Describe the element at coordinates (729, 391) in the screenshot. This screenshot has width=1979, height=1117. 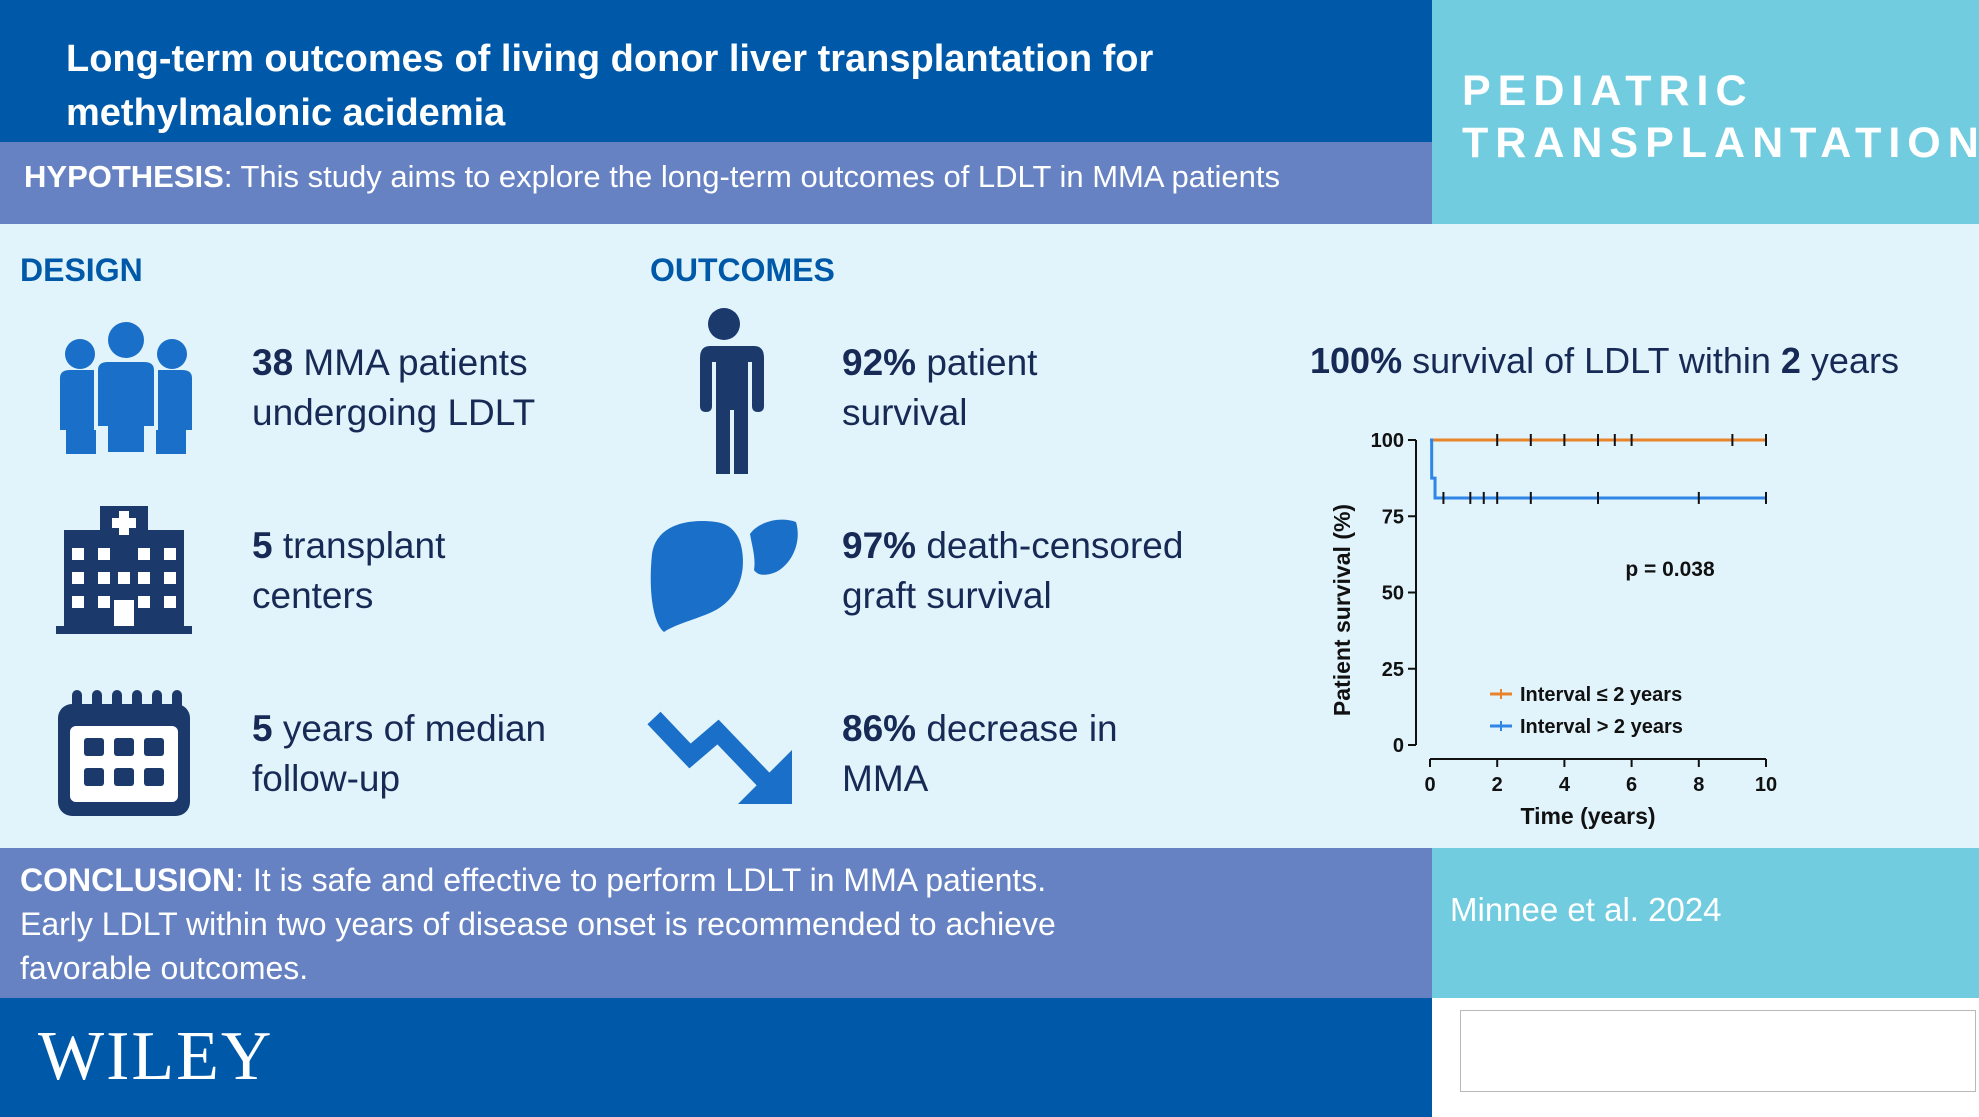
I see `person-icon` at that location.